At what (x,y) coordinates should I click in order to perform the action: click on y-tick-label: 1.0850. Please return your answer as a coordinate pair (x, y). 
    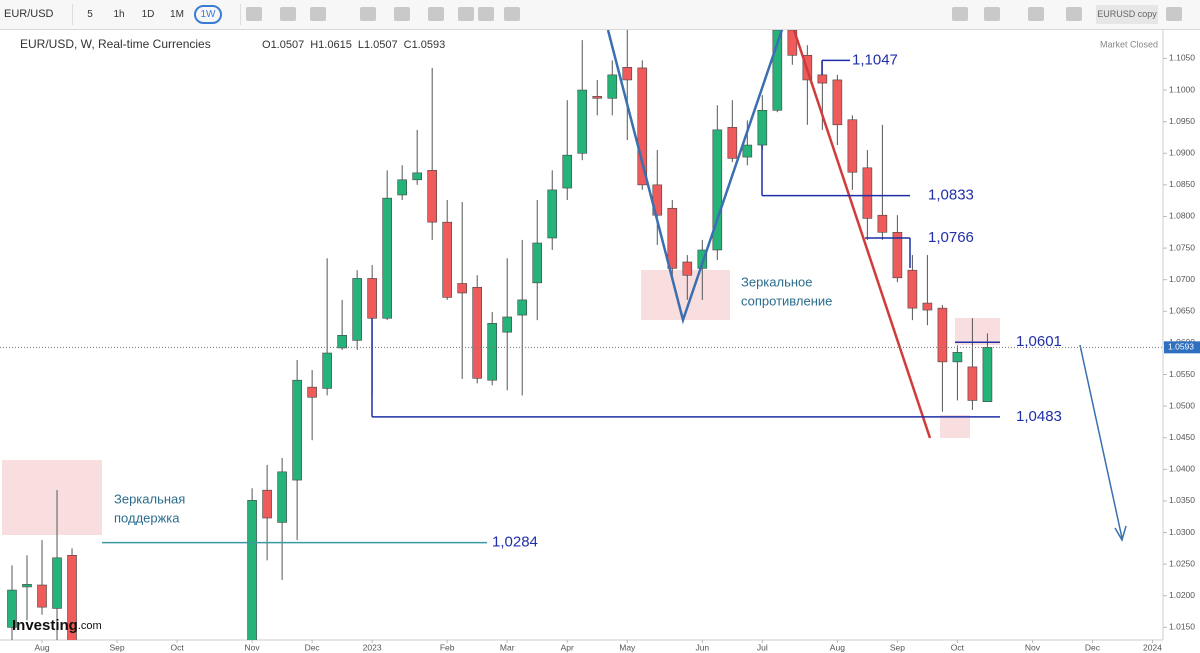
    Looking at the image, I should click on (1182, 184).